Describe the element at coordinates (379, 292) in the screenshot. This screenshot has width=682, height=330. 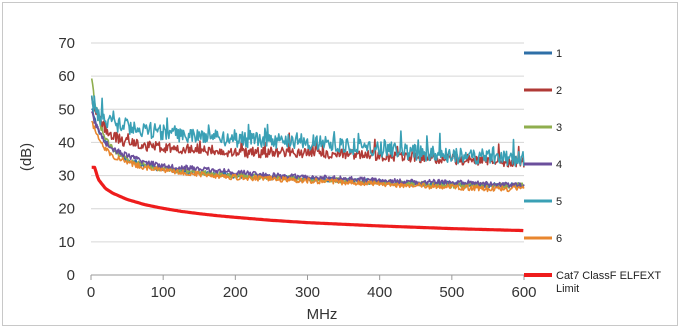
I see `x-tick-label: 400` at that location.